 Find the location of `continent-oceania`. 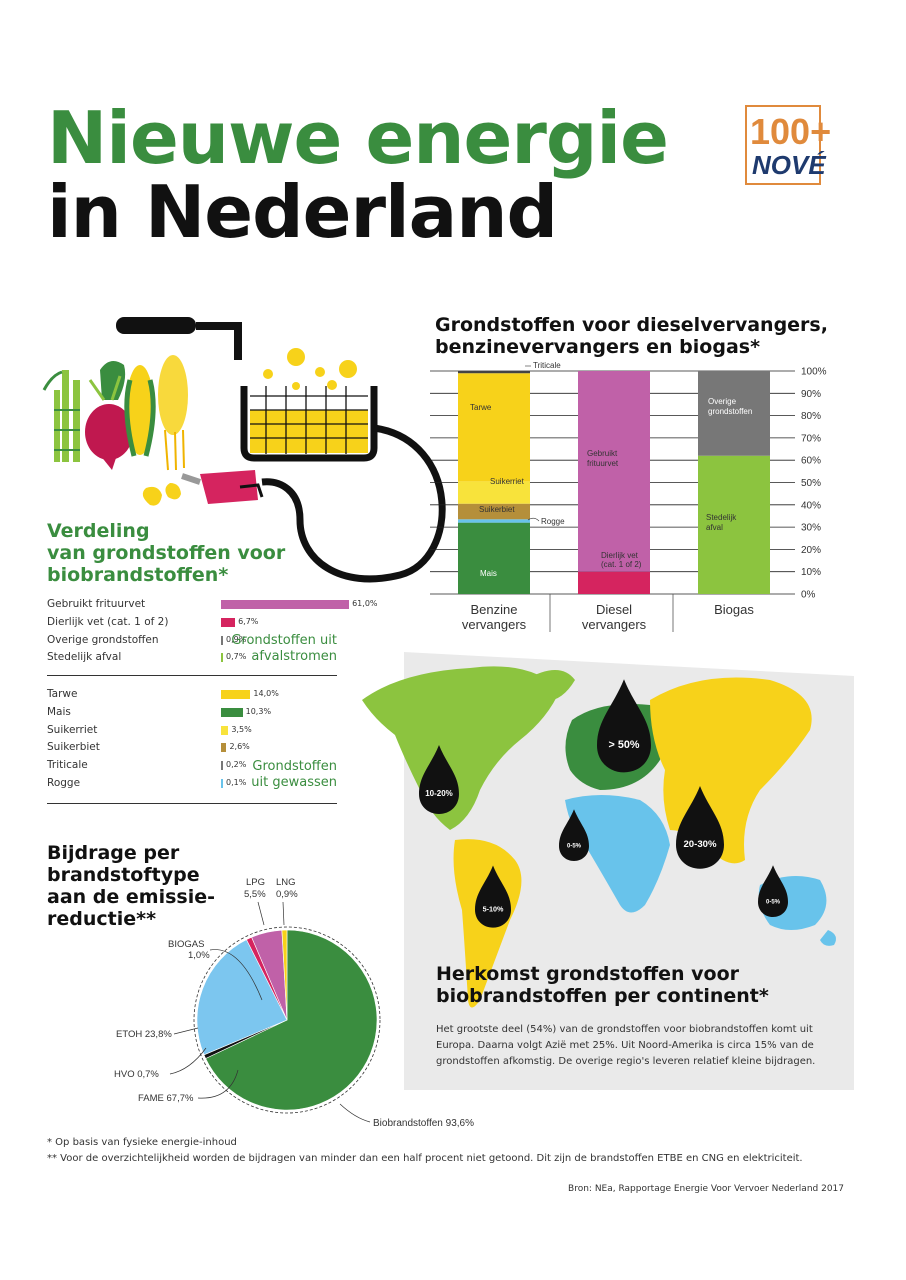

continent-oceania is located at coordinates (792, 903).